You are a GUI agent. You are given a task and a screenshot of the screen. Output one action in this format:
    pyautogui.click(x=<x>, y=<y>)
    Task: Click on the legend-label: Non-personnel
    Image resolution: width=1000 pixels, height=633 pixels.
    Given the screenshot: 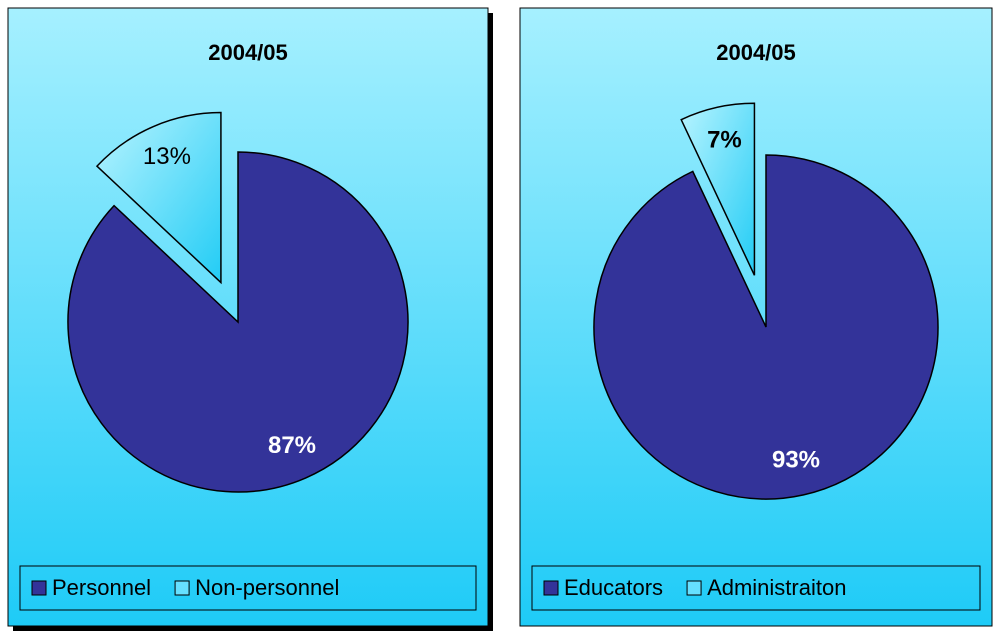 What is the action you would take?
    pyautogui.click(x=267, y=587)
    